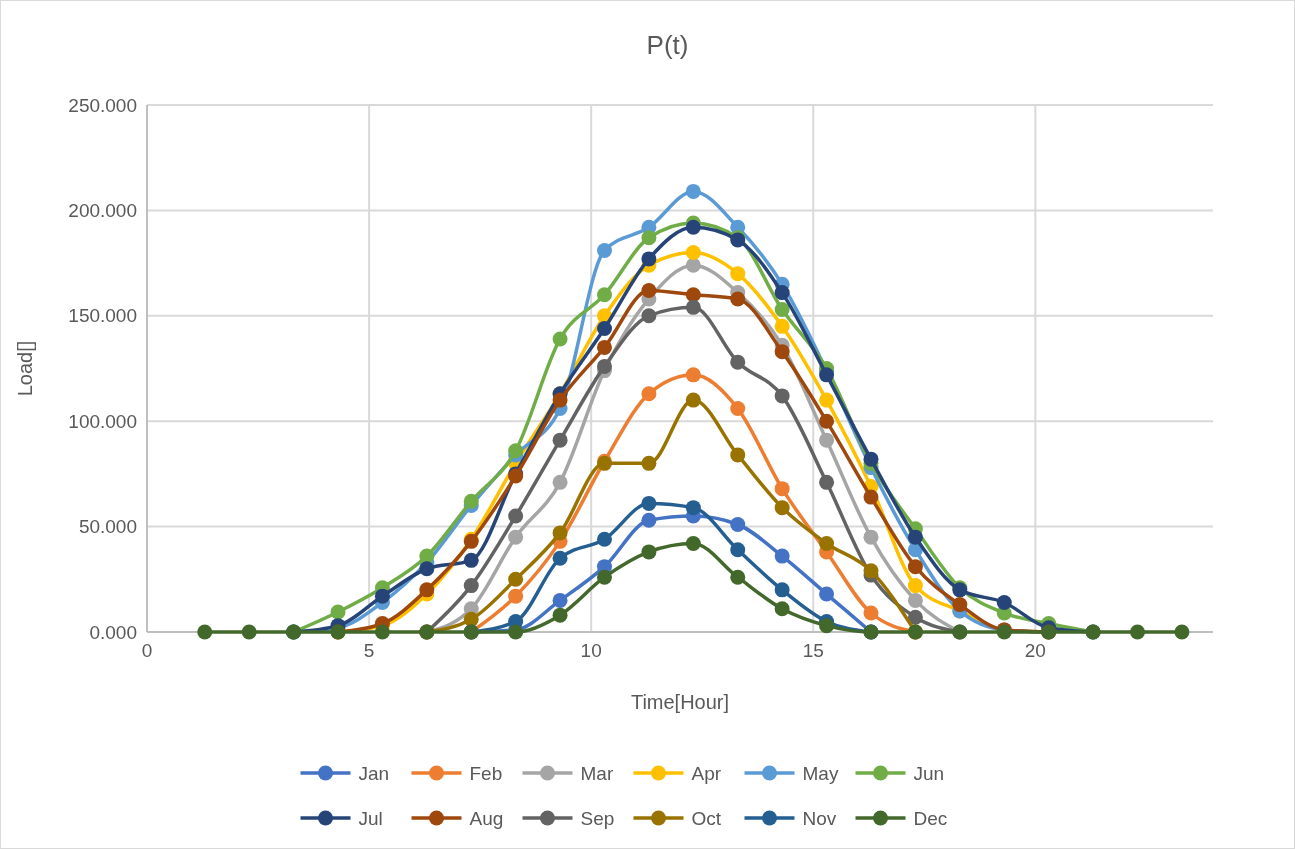 Image resolution: width=1295 pixels, height=849 pixels. Describe the element at coordinates (819, 818) in the screenshot. I see `legend-label: Nov` at that location.